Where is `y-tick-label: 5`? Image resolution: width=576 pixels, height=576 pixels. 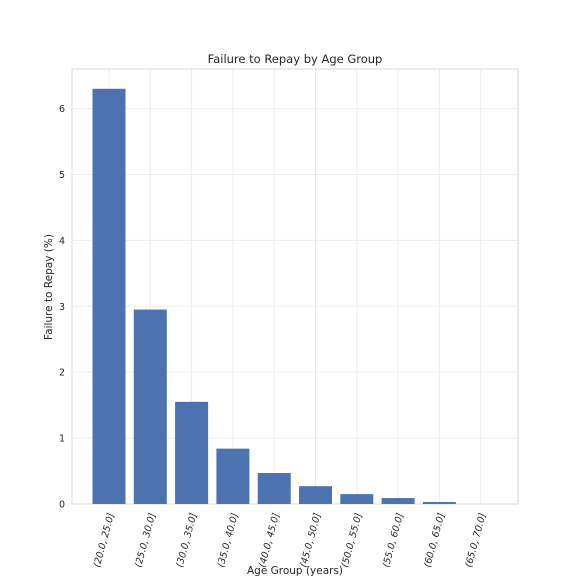
y-tick-label: 5 is located at coordinates (62, 175).